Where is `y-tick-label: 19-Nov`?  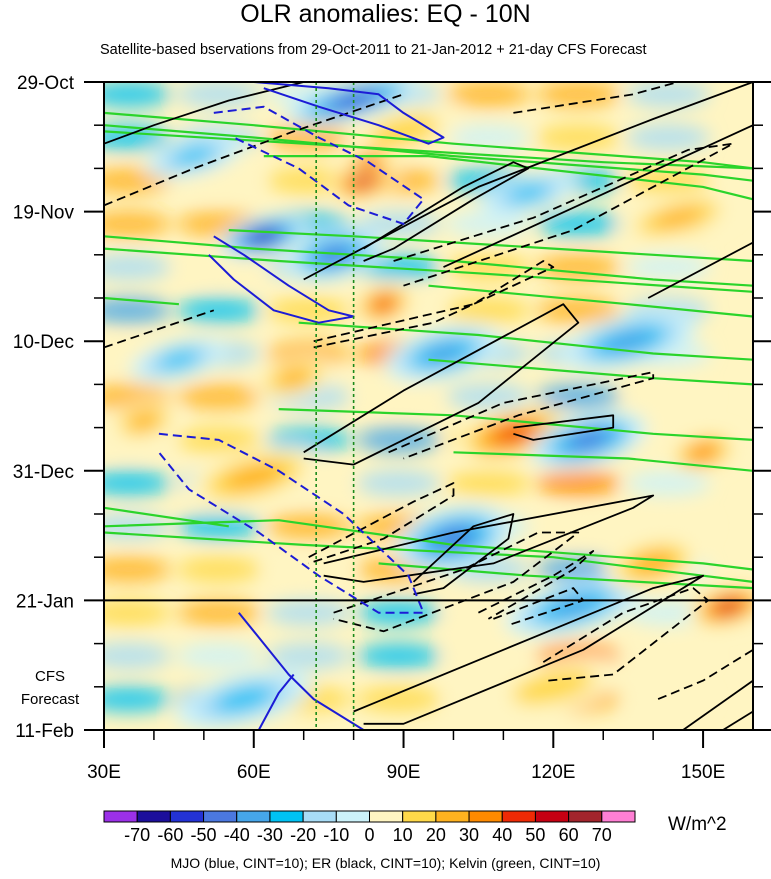
y-tick-label: 19-Nov is located at coordinates (44, 213).